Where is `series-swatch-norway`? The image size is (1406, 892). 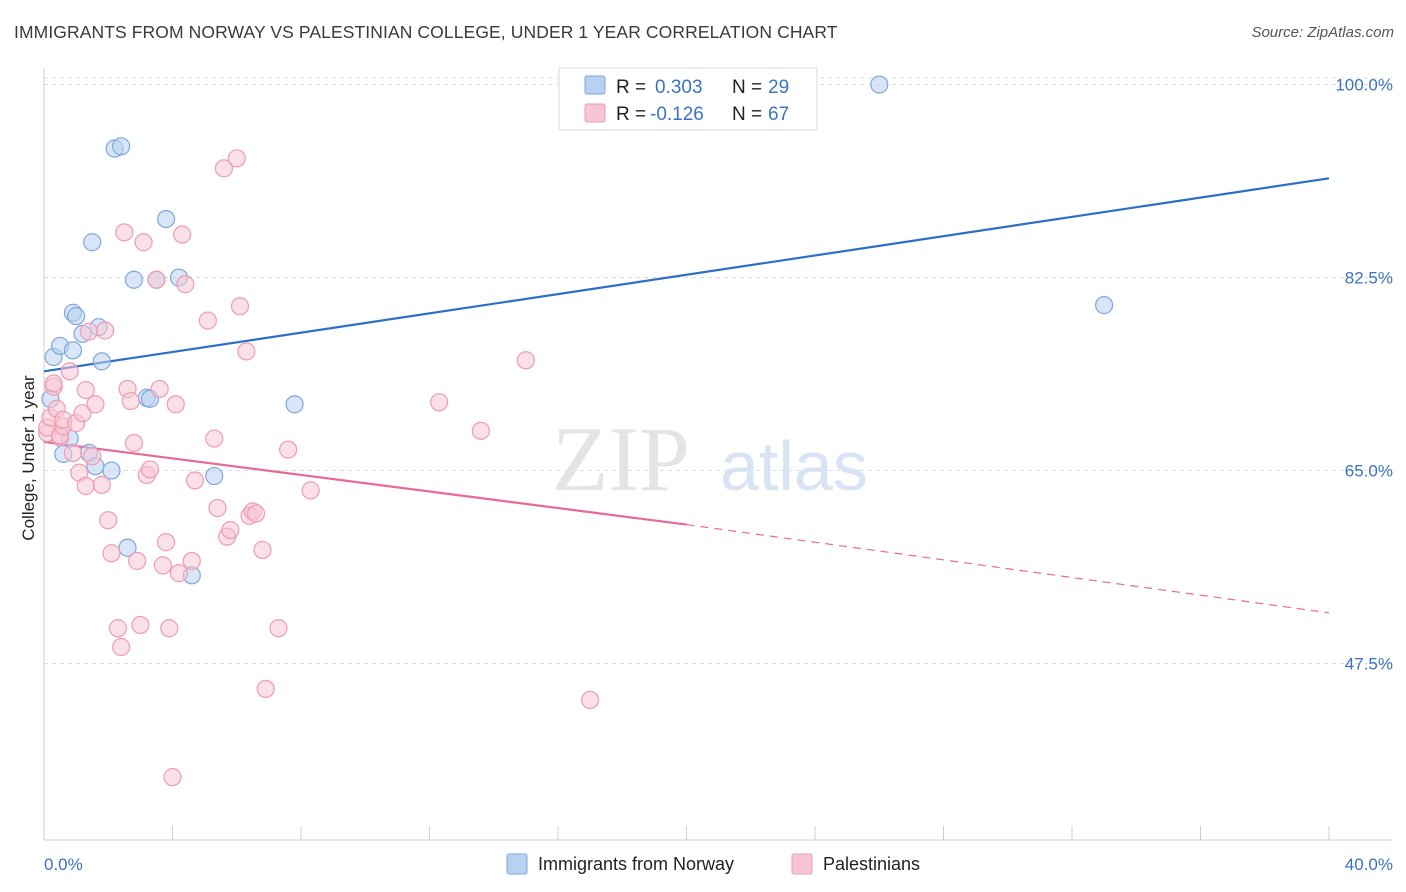 series-swatch-norway is located at coordinates (517, 864).